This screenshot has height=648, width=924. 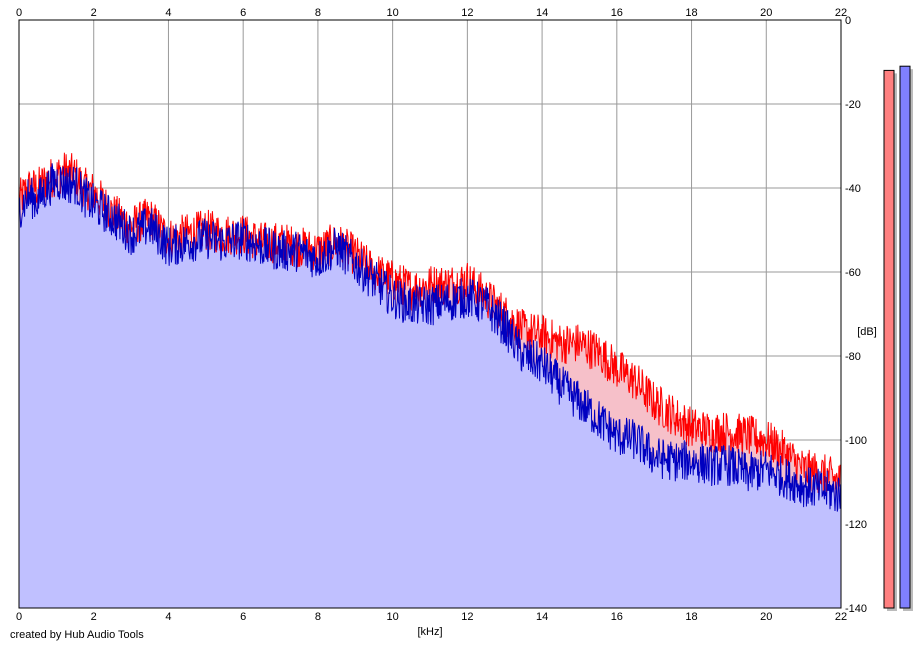 What do you see at coordinates (617, 617) in the screenshot?
I see `x-tick-label-bottom: 16` at bounding box center [617, 617].